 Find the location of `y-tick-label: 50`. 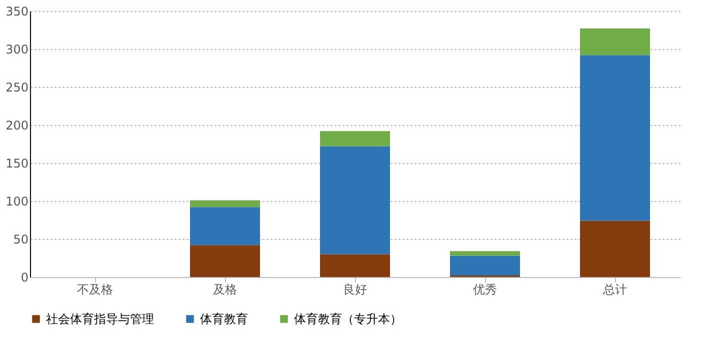

y-tick-label: 50 is located at coordinates (20, 239).